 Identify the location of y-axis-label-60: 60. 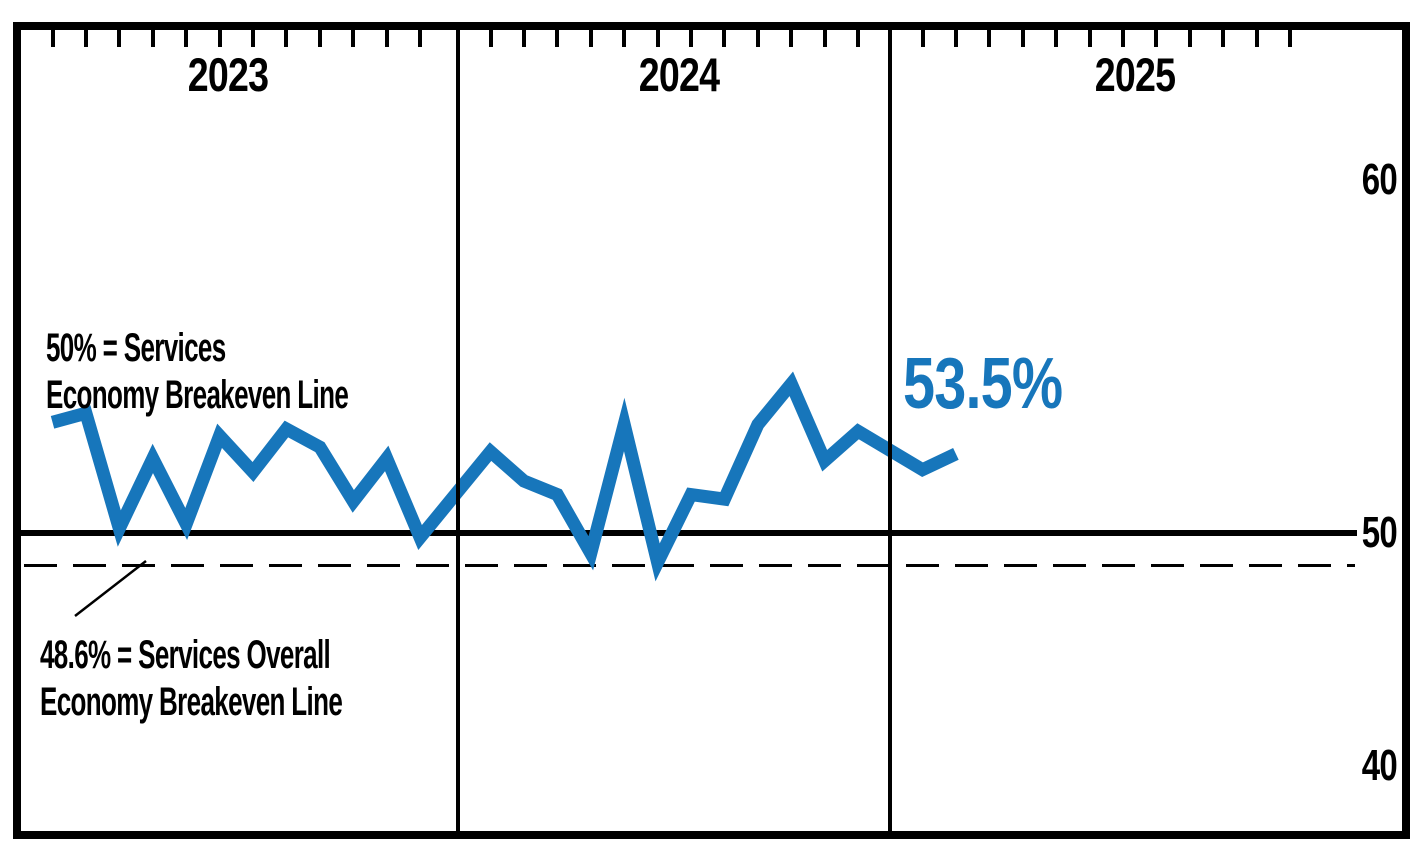
(1379, 179).